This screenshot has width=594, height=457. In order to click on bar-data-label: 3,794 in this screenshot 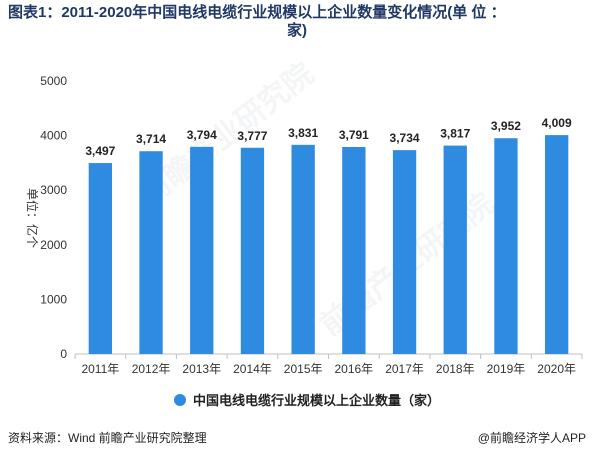, I will do `click(202, 135)`.